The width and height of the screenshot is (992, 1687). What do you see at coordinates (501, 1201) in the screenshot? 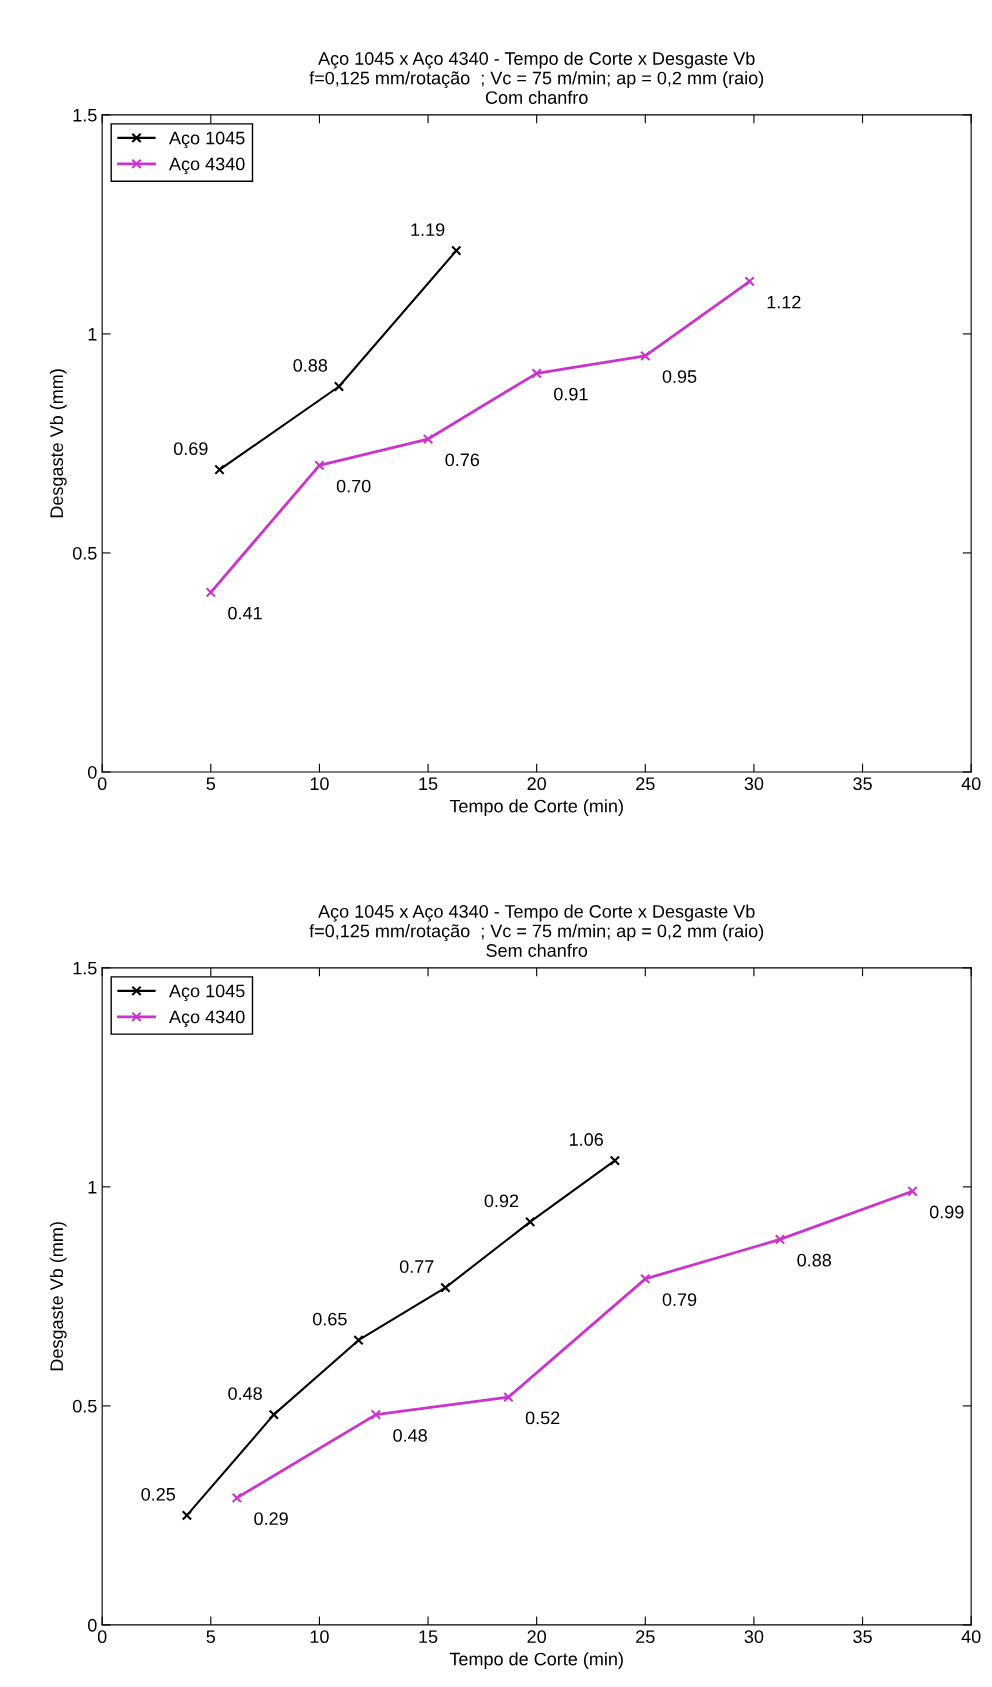
I see `data-label: 0.92` at bounding box center [501, 1201].